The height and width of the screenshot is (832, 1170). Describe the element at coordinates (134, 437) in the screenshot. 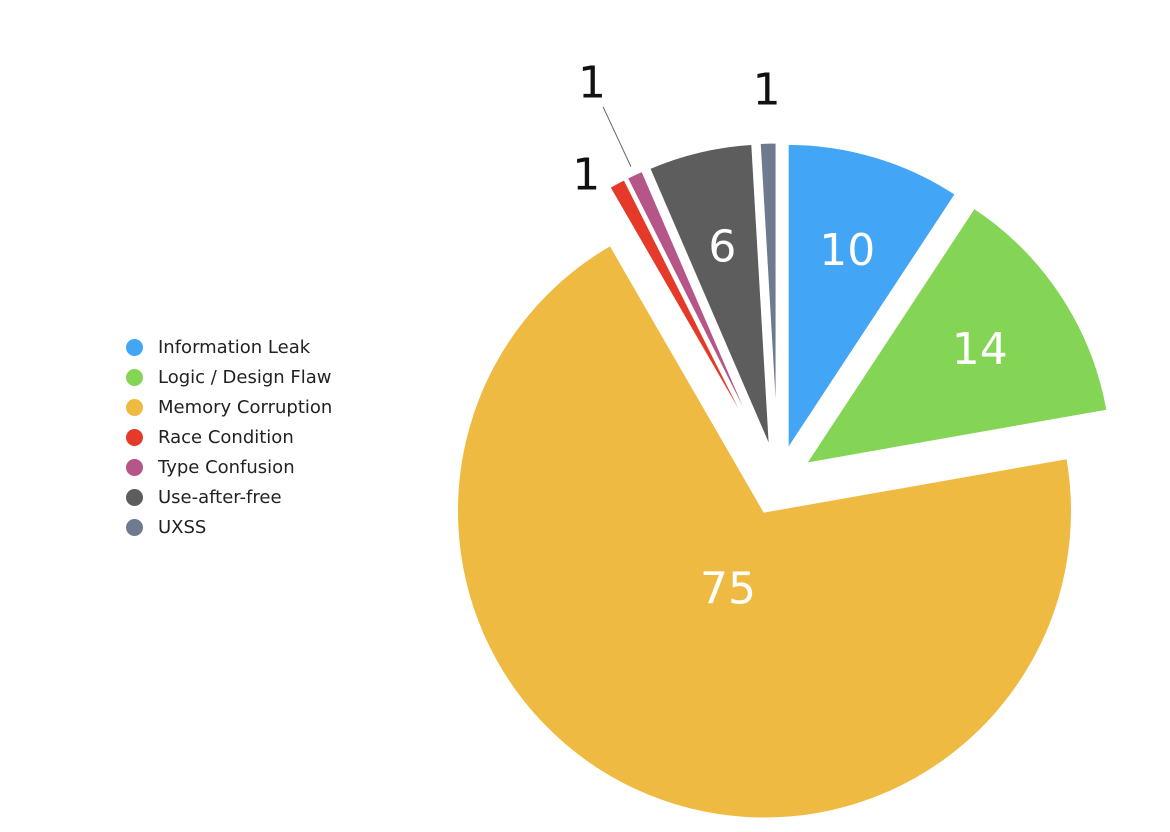

I see `legend-swatch-race-condition` at that location.